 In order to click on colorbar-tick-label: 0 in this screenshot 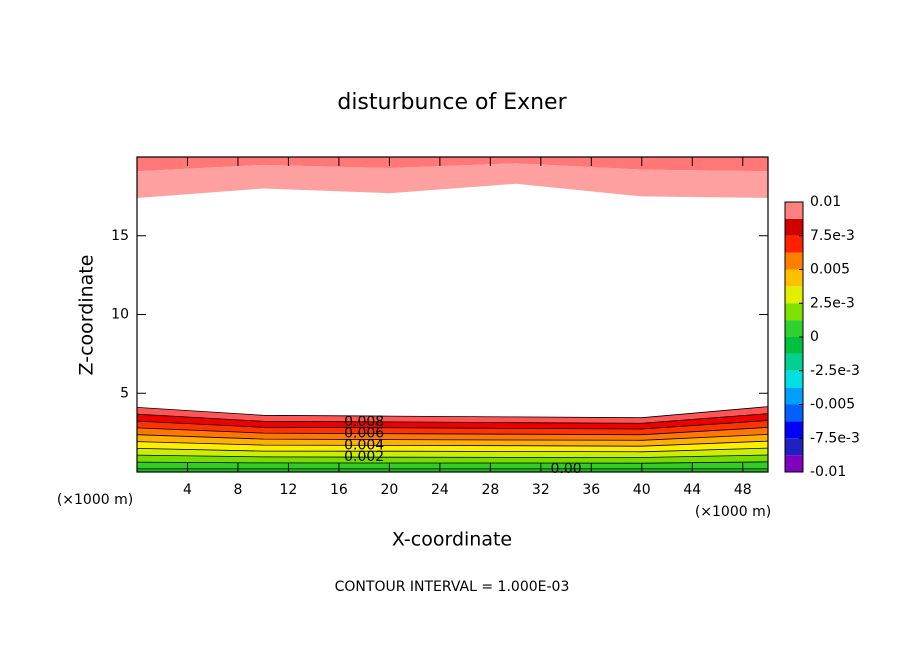, I will do `click(814, 337)`.